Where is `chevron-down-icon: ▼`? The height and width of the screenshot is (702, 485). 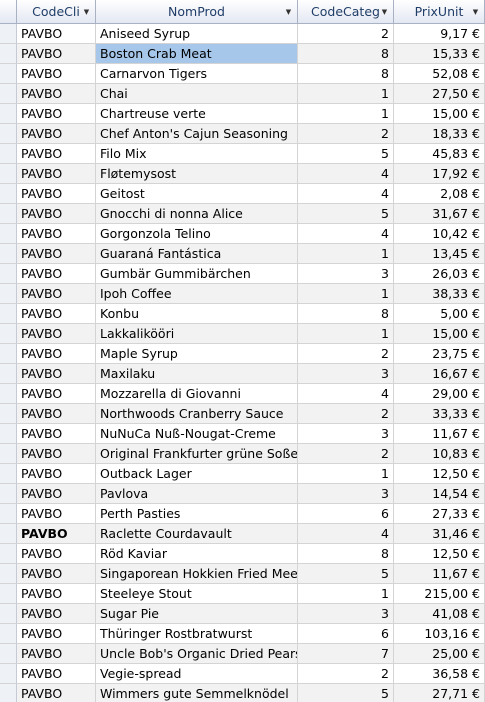
chevron-down-icon: ▼ is located at coordinates (288, 11).